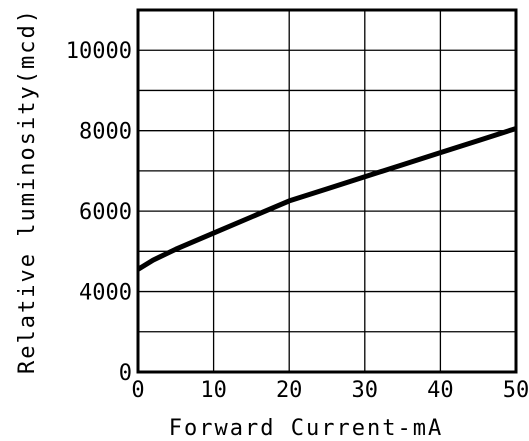 This screenshot has height=441, width=529. Describe the element at coordinates (137, 390) in the screenshot. I see `x-tick-label: 0` at that location.